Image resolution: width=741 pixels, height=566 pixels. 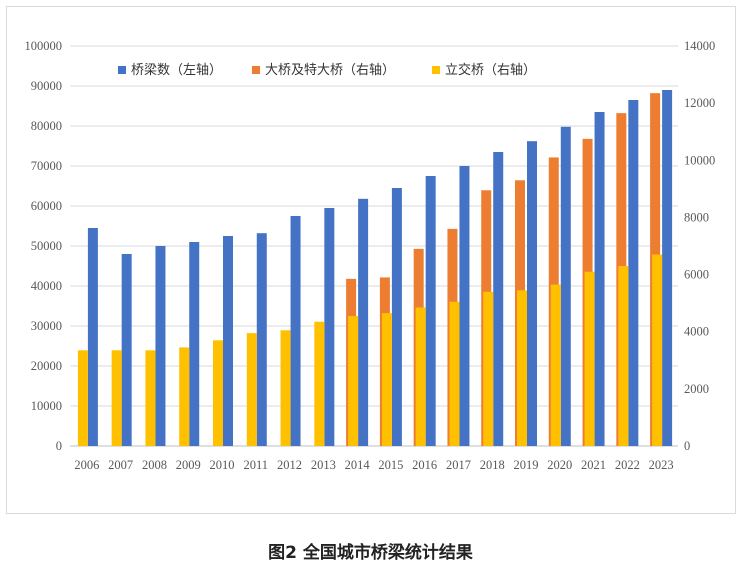 I want to click on x-axis-tick-label: 2018, so click(x=492, y=465).